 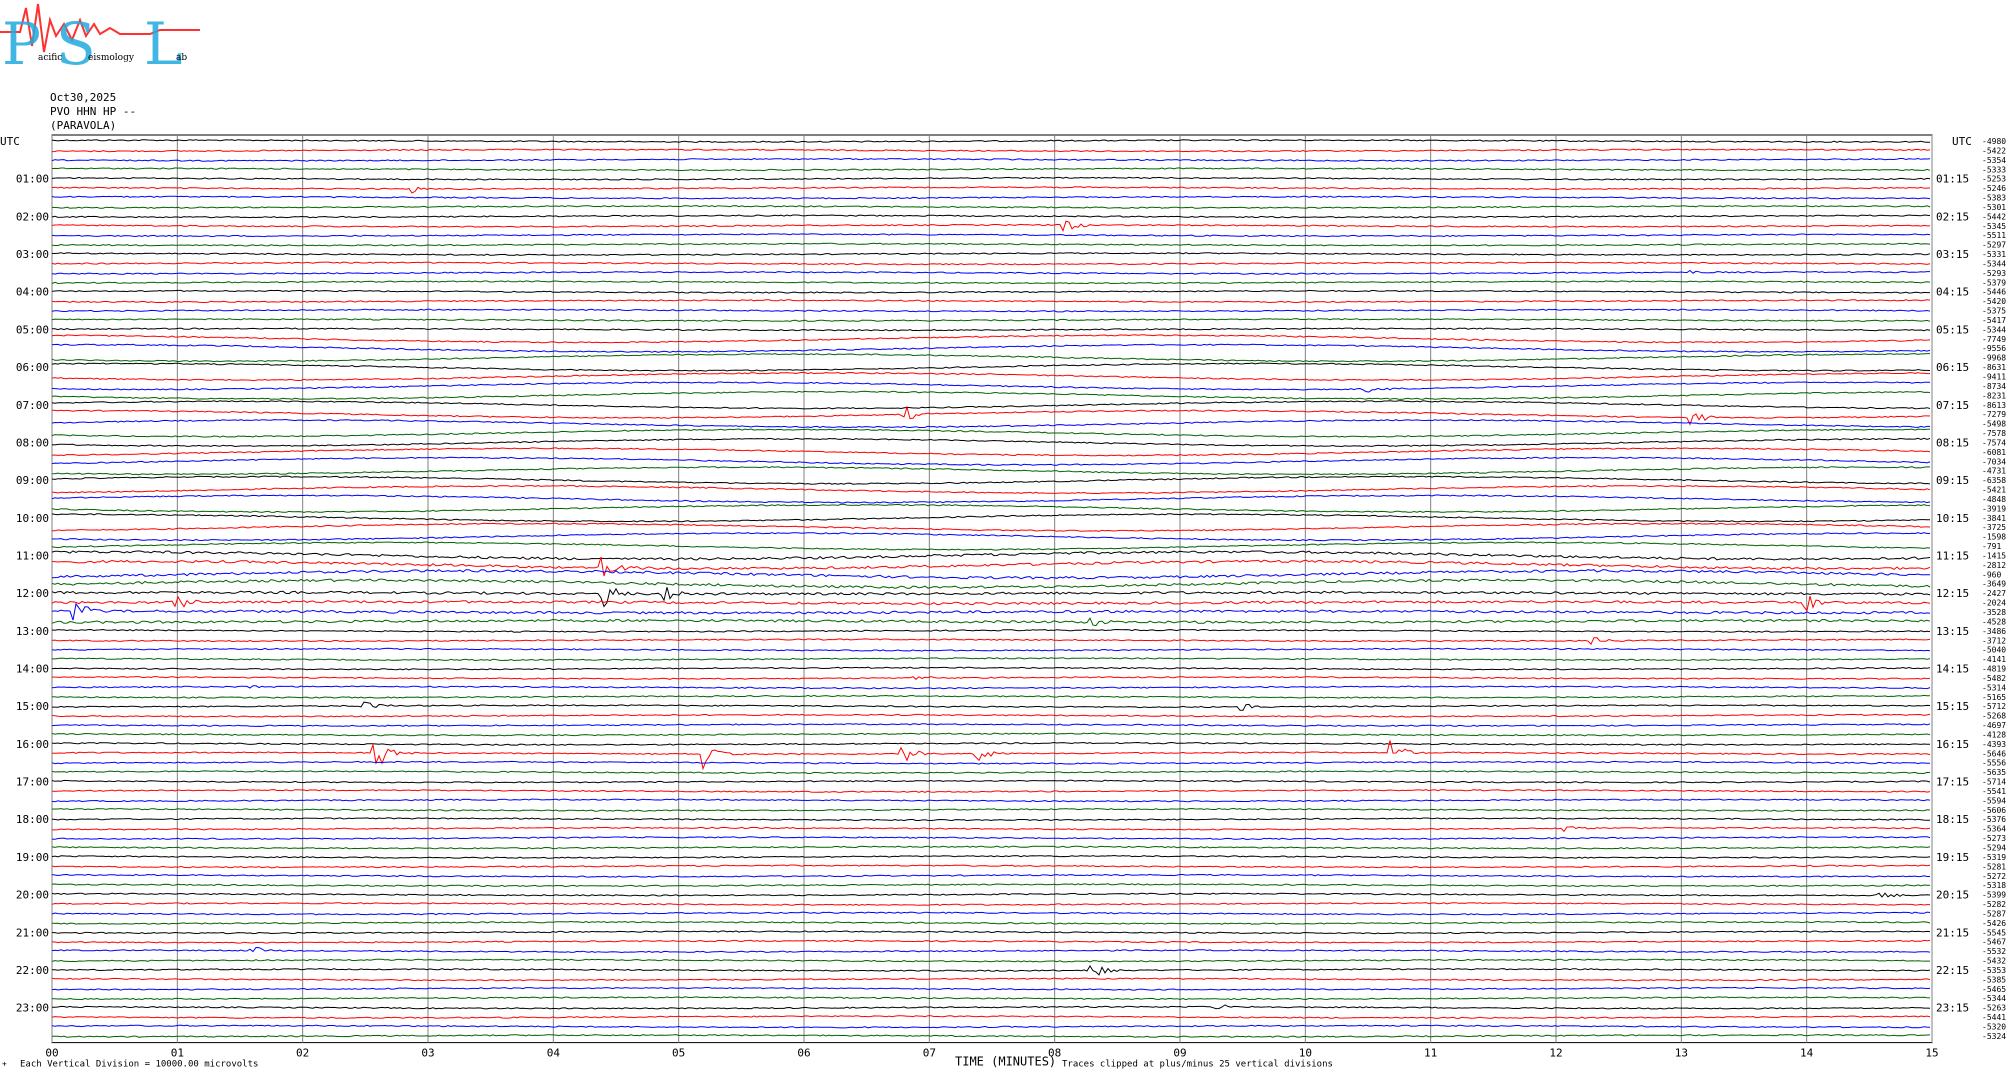 I want to click on right-hour-label-1: 02:15, so click(x=1952, y=216).